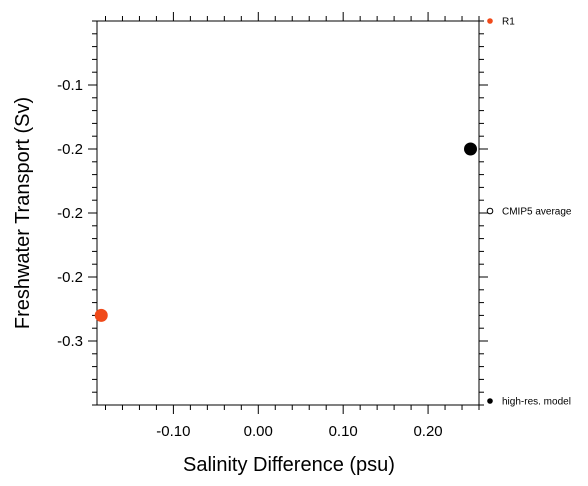 This screenshot has height=486, width=588. What do you see at coordinates (343, 431) in the screenshot?
I see `x-tick-label: 0.10` at bounding box center [343, 431].